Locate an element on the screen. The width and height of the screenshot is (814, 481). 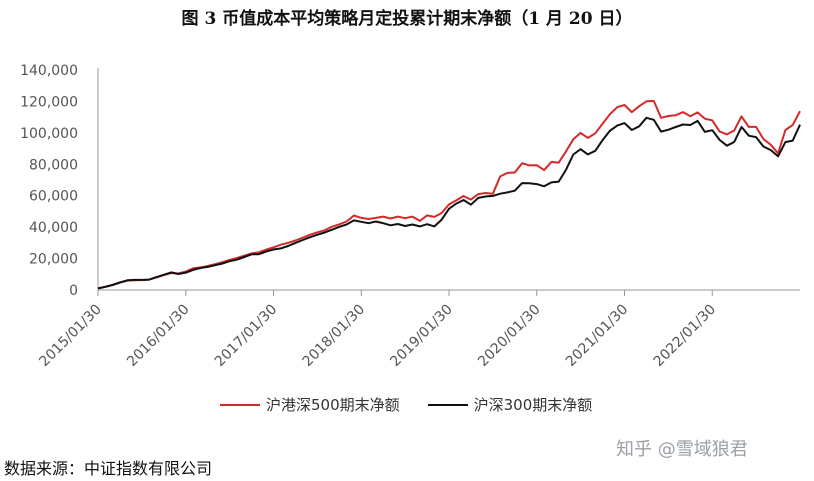
y-tick-label: 120,000 is located at coordinates (49, 102).